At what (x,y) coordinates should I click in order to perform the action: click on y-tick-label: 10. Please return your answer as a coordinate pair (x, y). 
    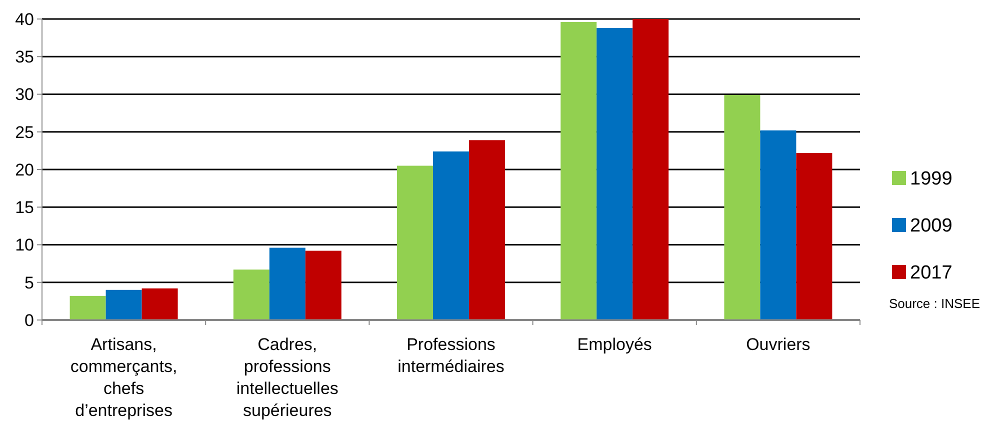
    Looking at the image, I should click on (24, 245).